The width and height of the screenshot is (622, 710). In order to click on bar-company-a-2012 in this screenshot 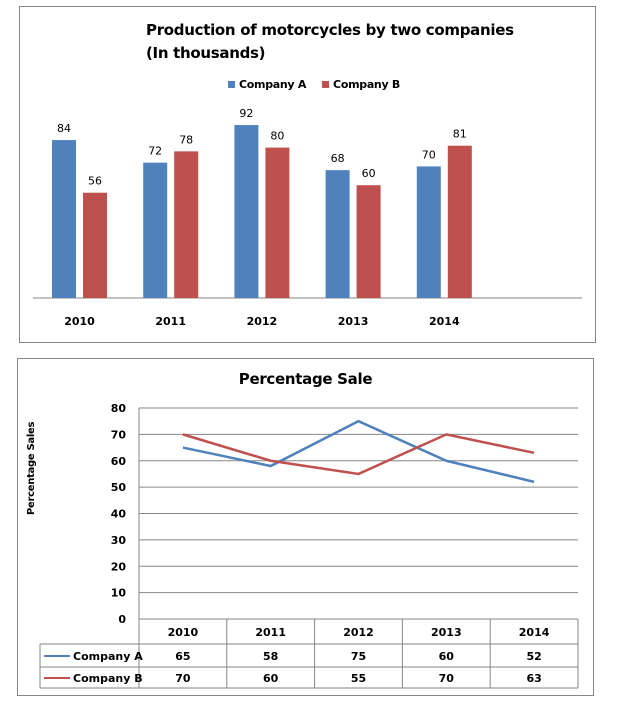, I will do `click(246, 211)`.